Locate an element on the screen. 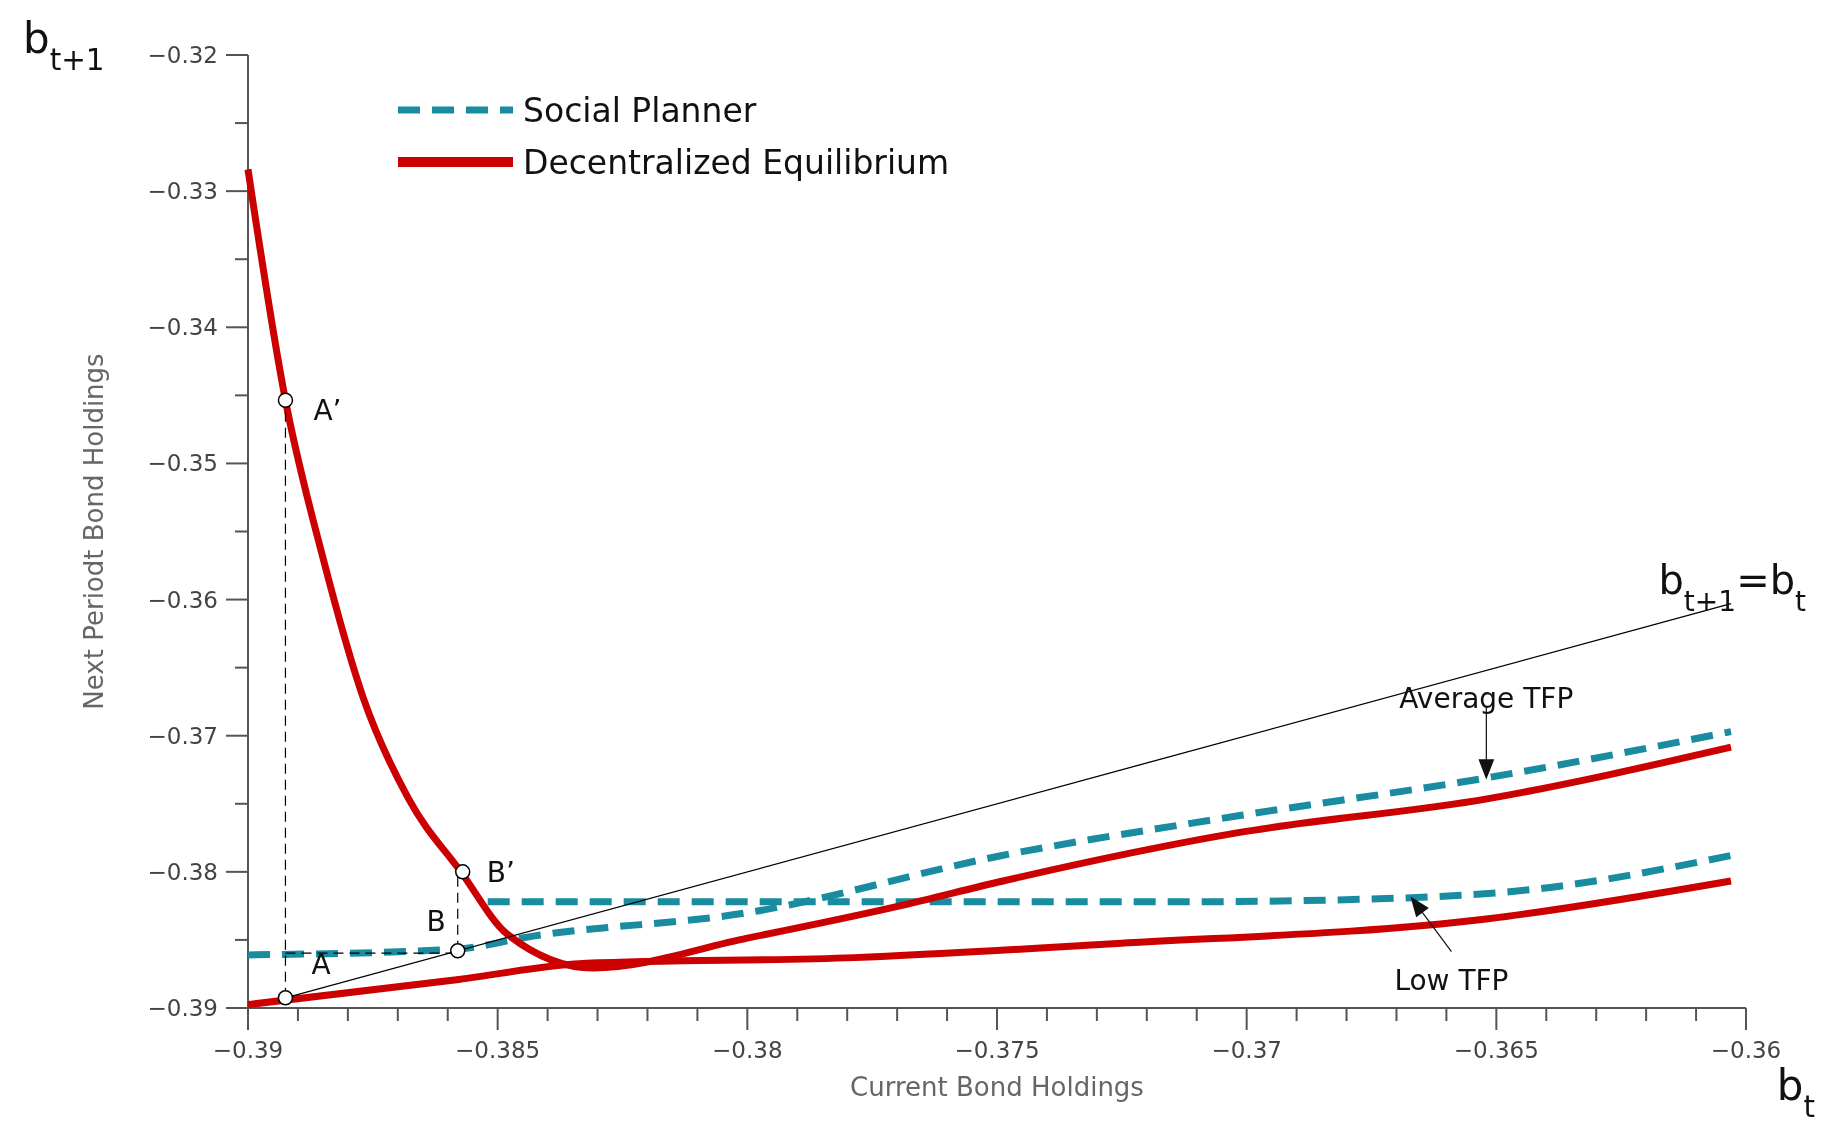 Image resolution: width=1835 pixels, height=1134 pixels. annotation: Low TFP is located at coordinates (1451, 980).